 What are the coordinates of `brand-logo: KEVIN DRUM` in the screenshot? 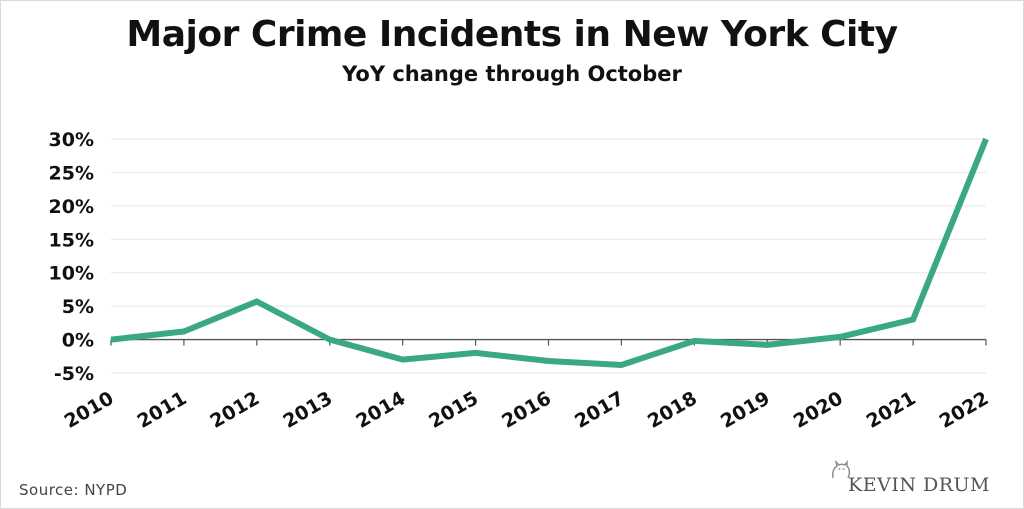 It's located at (911, 478).